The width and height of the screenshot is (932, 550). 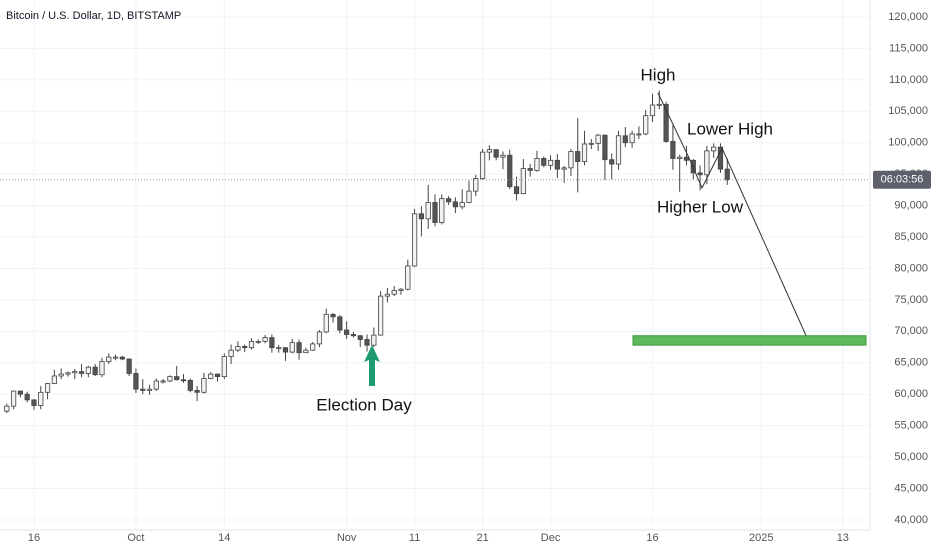 I want to click on countdown: 06:03:56, so click(x=902, y=180).